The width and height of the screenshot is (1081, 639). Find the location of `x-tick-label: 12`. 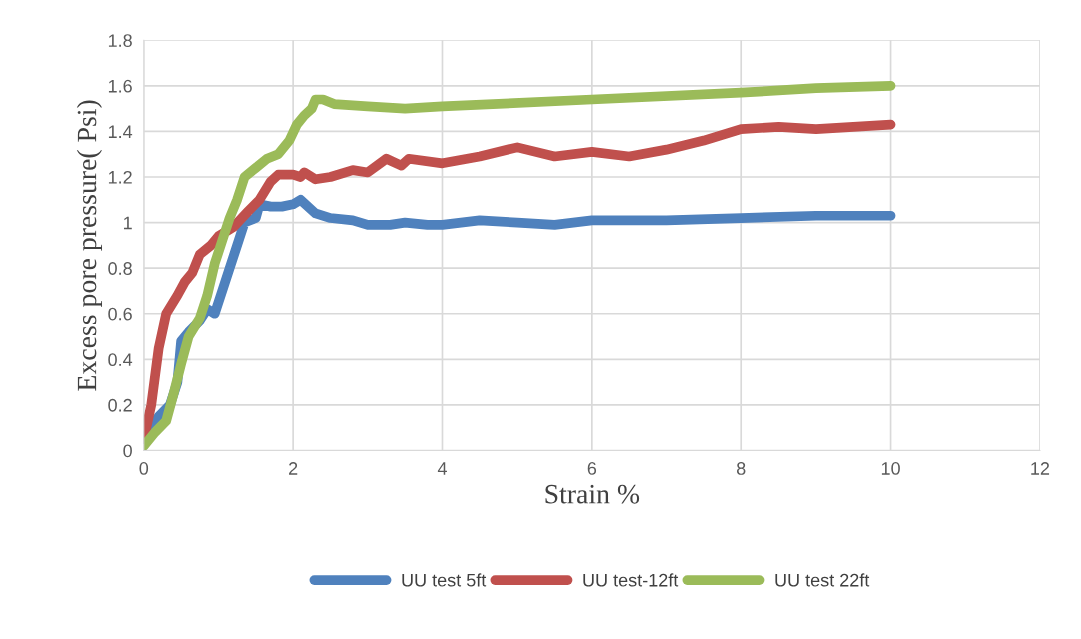

x-tick-label: 12 is located at coordinates (1040, 468).